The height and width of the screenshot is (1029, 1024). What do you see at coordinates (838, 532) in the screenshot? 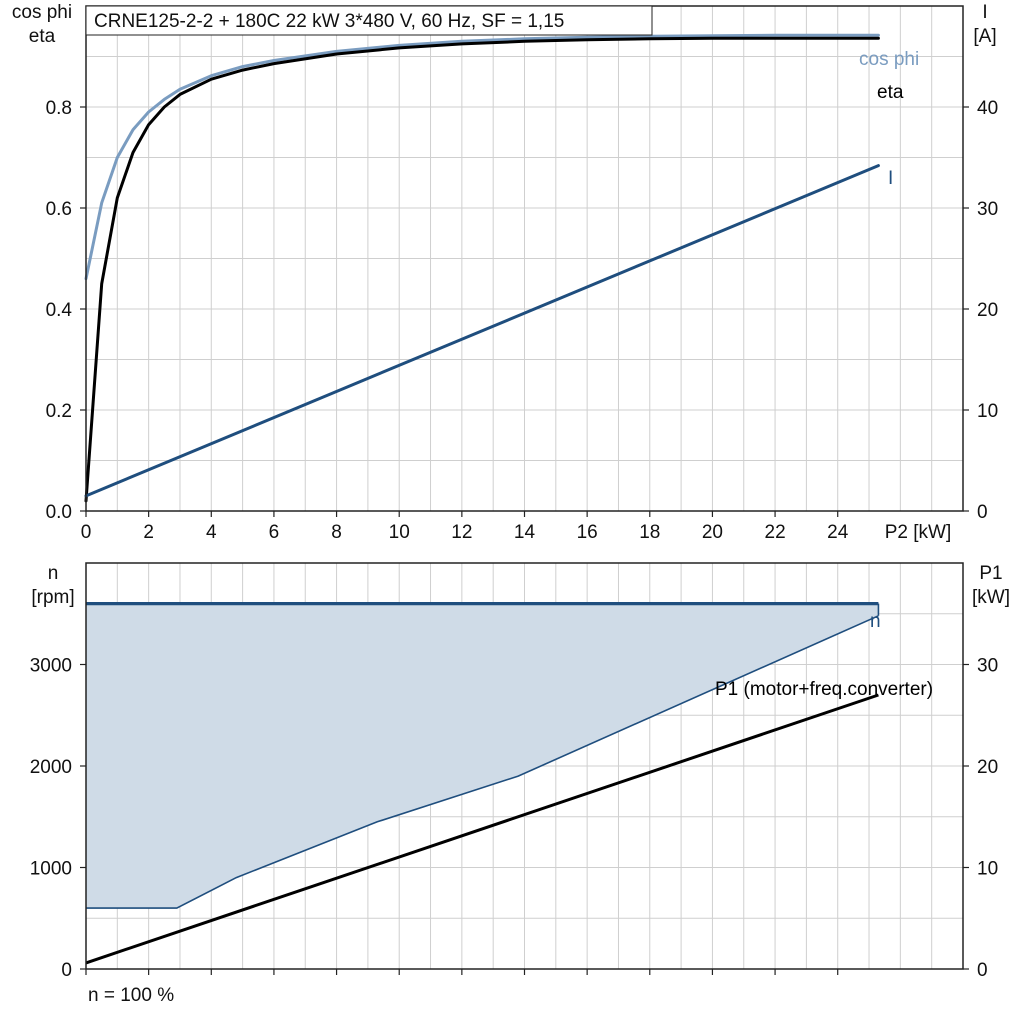
I see `top-x-tick-label: 24` at bounding box center [838, 532].